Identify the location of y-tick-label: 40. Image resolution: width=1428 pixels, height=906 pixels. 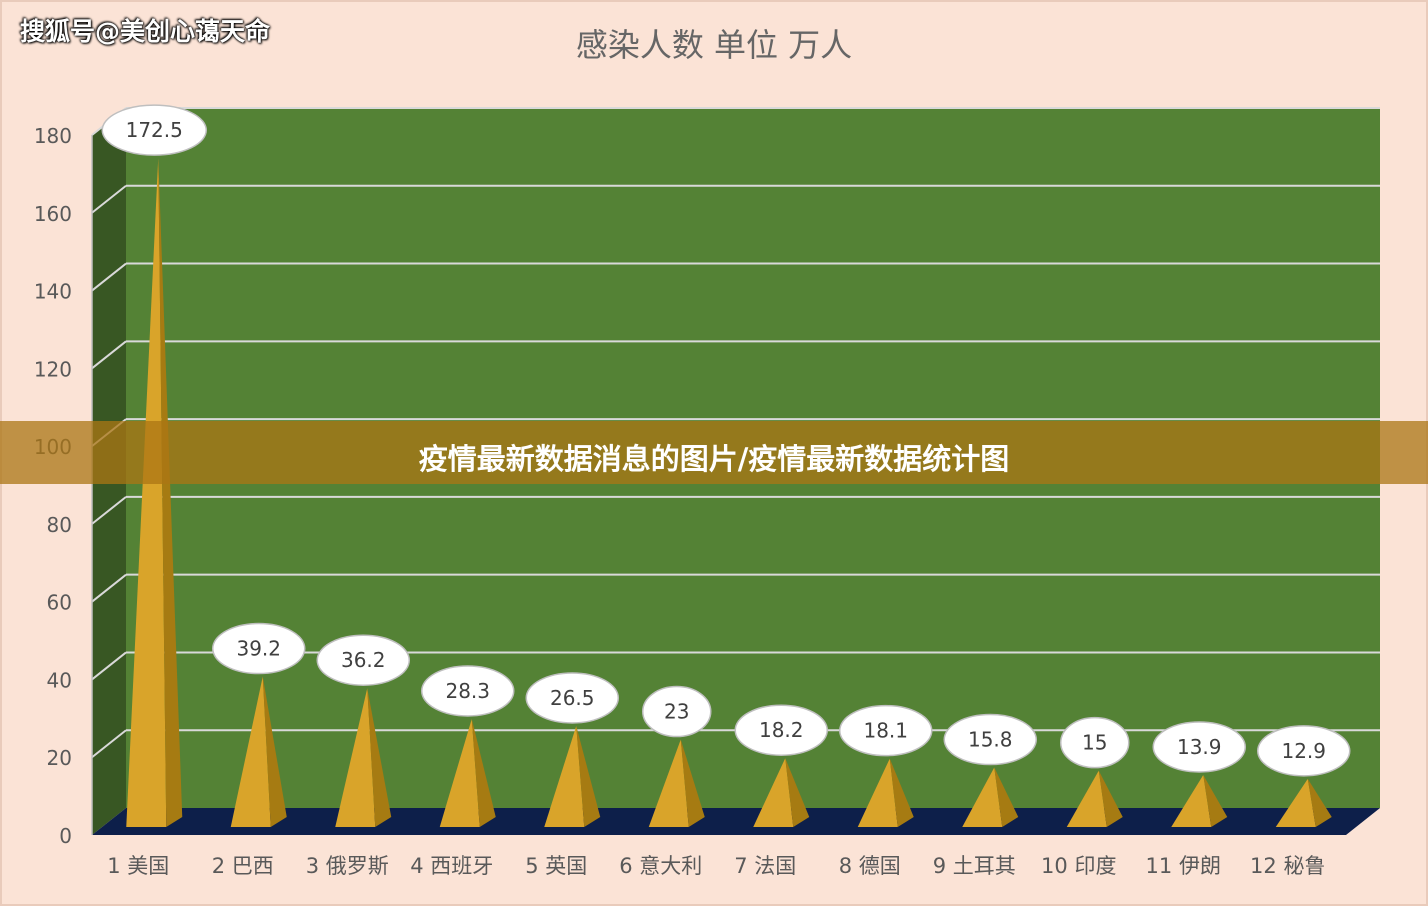
(59, 680).